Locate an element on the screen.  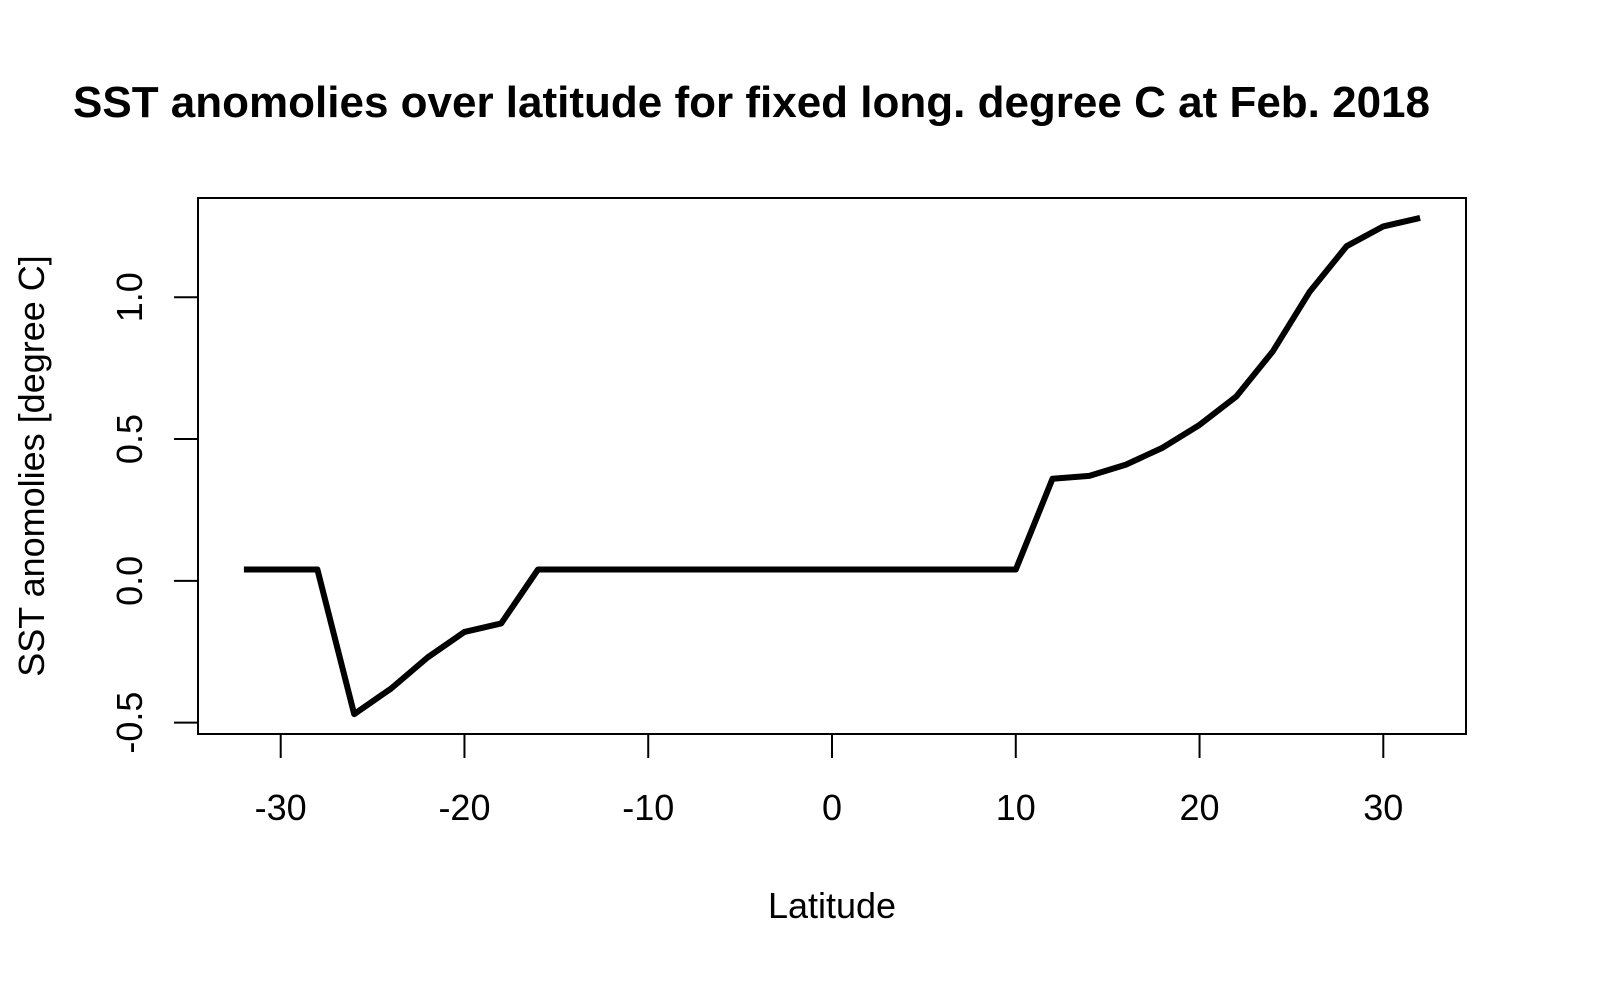
x-tick-label: 0 is located at coordinates (832, 807).